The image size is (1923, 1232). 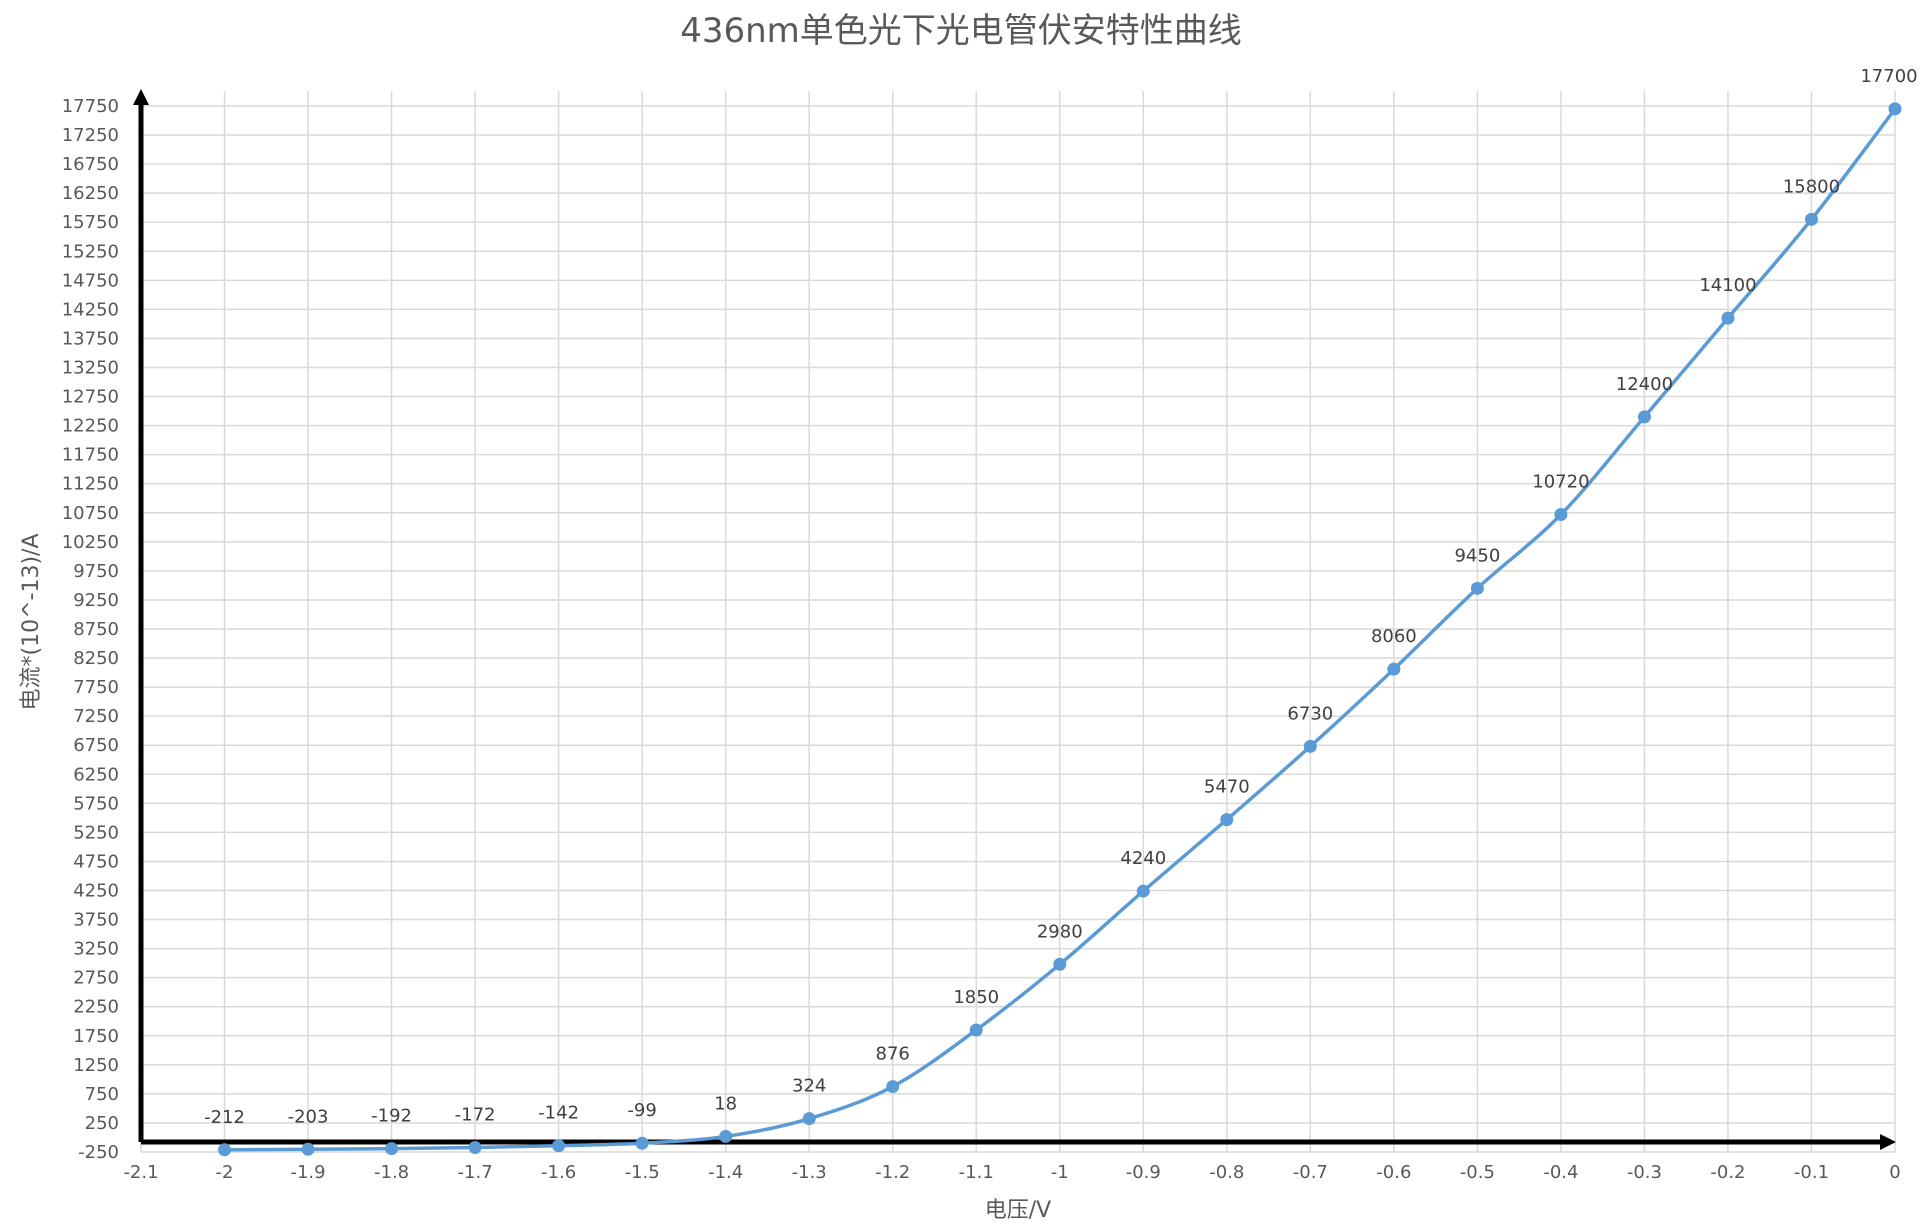 What do you see at coordinates (96, 1036) in the screenshot?
I see `y-tick-label: 1750` at bounding box center [96, 1036].